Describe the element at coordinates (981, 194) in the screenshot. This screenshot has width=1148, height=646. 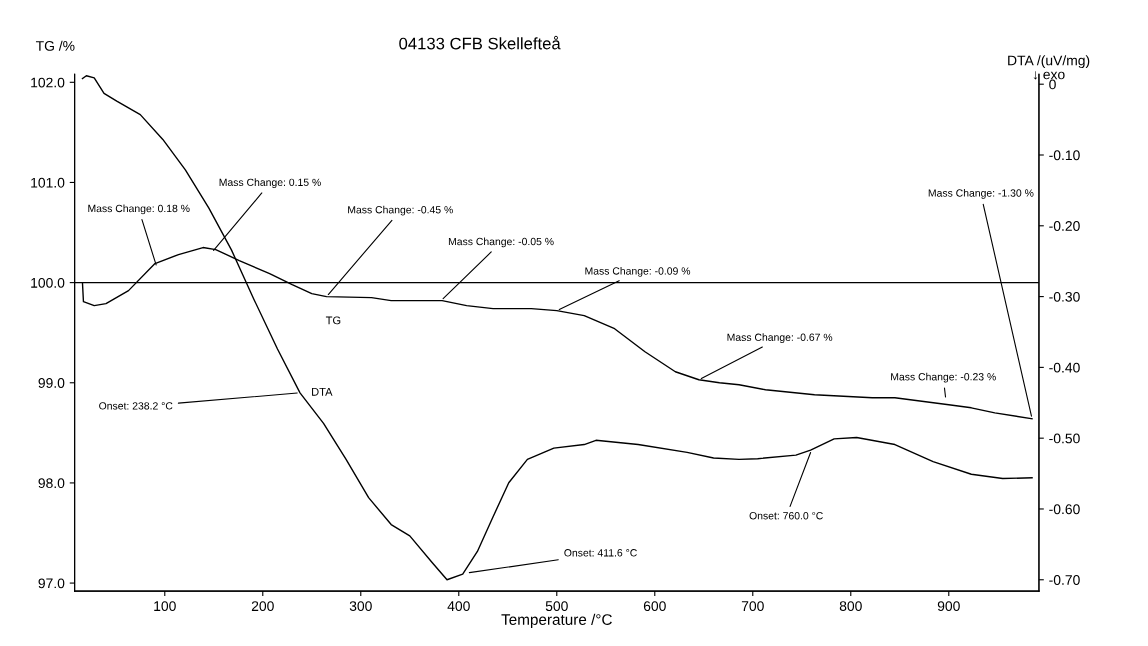
I see `annotation: Mass Change: -1.30 %` at that location.